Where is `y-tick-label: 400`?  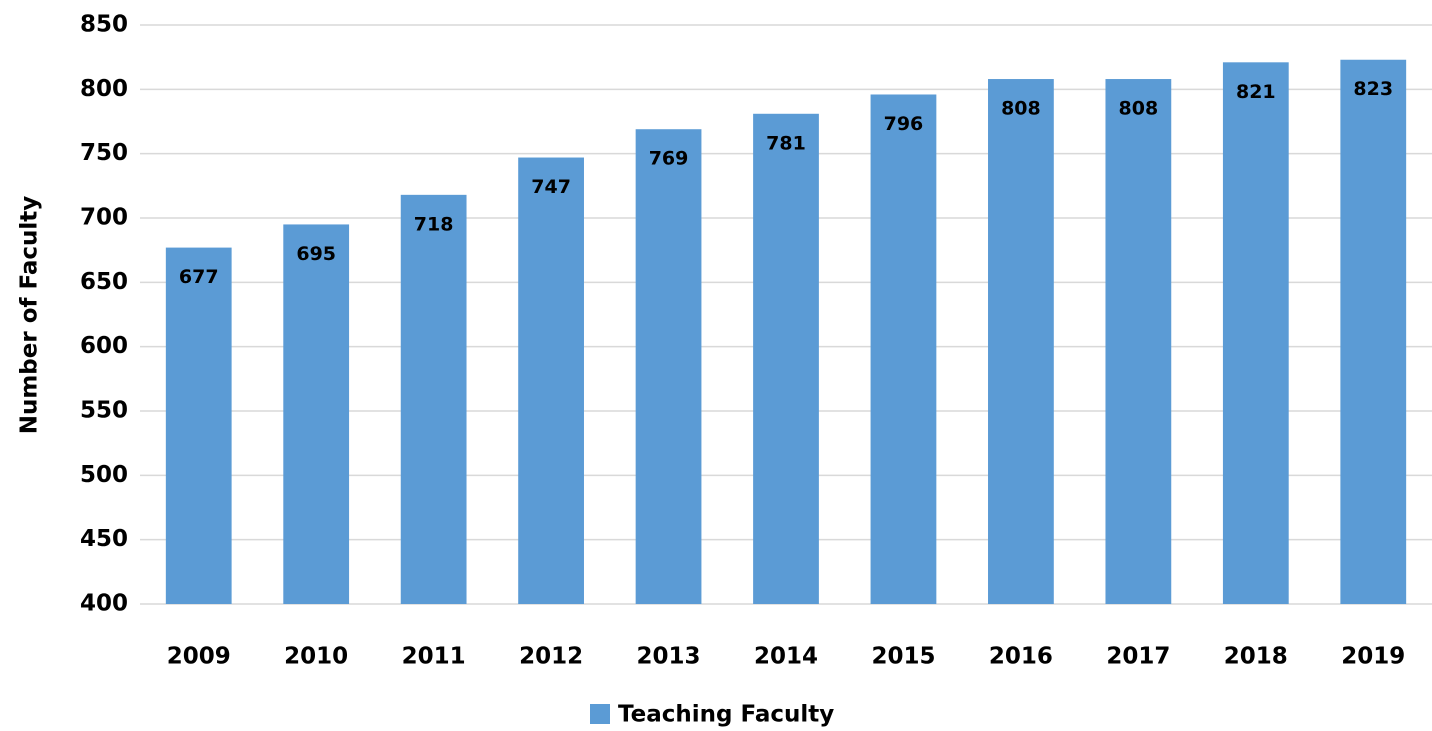
y-tick-label: 400 is located at coordinates (104, 604).